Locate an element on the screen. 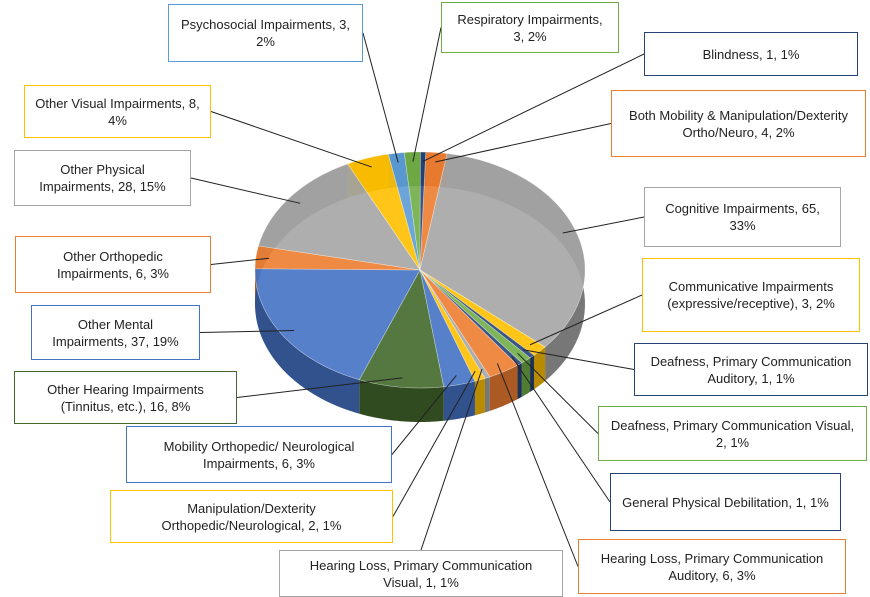 The image size is (870, 597). data-label: Cognitive Impairments, 65, 33% is located at coordinates (742, 217).